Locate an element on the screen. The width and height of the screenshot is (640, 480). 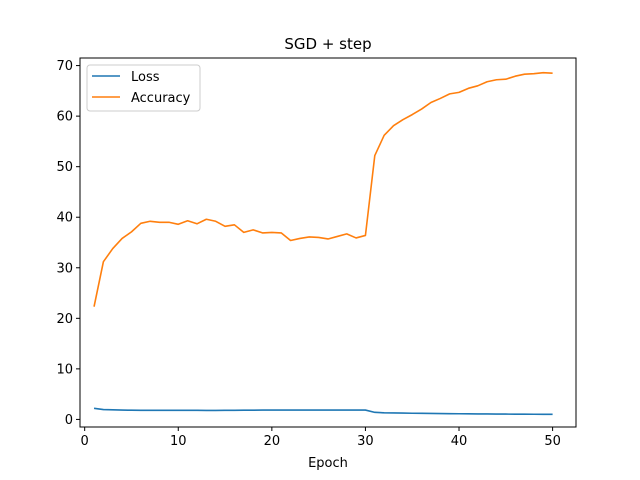
y-tick-label: 40 is located at coordinates (64, 218).